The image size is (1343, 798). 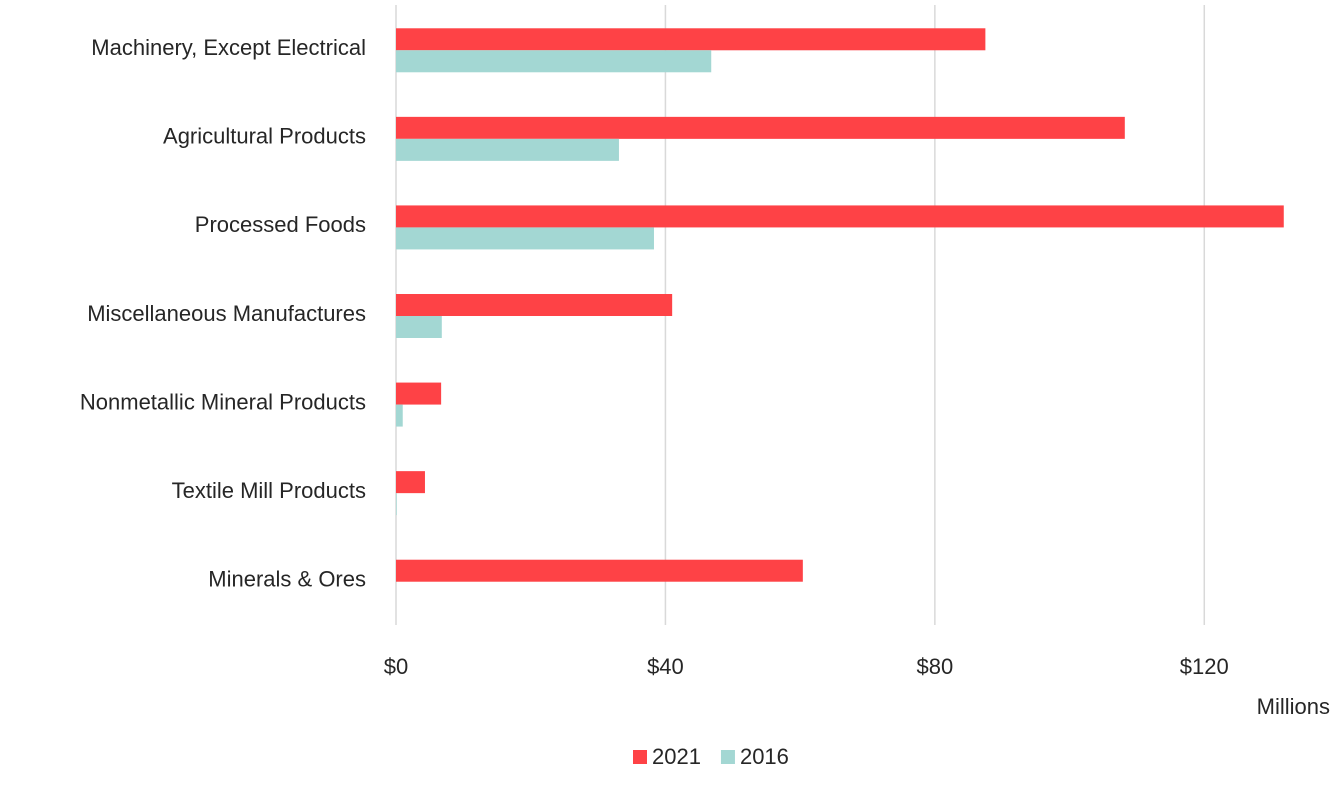 I want to click on y-tick-label: Nonmetallic Mineral Products, so click(x=223, y=401).